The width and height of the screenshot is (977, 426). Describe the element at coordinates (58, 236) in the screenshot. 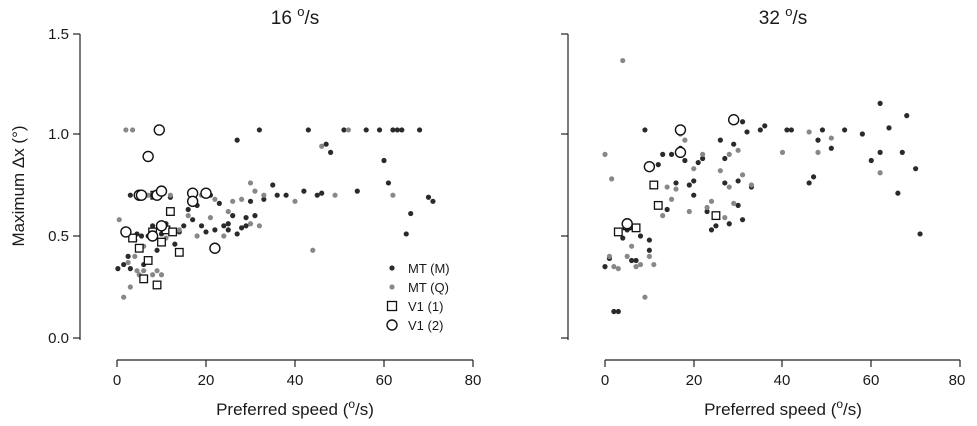

I see `y-tick-label: 0.5` at that location.